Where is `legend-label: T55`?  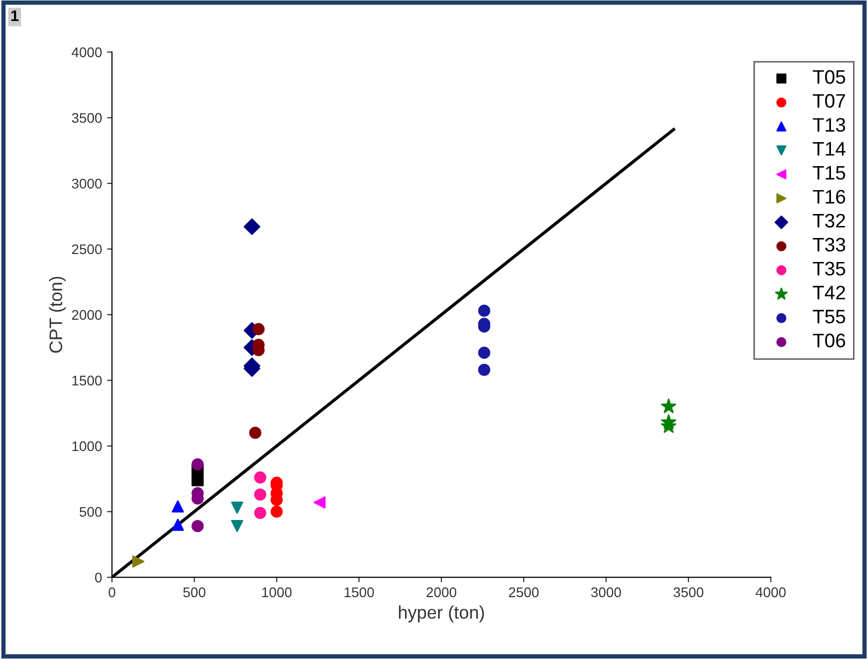
legend-label: T55 is located at coordinates (829, 317).